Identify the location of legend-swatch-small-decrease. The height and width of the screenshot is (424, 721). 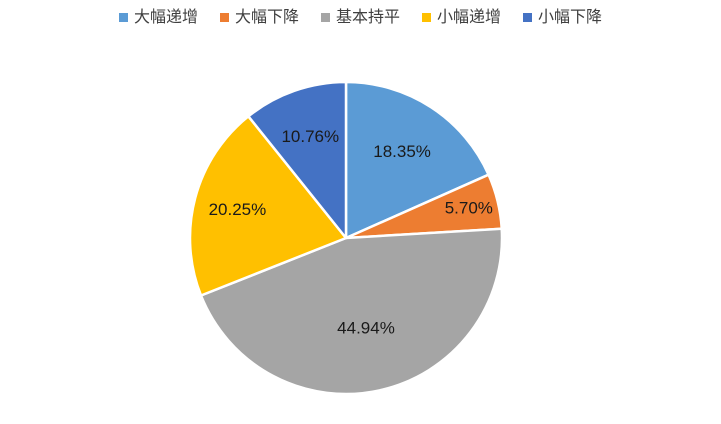
(528, 17).